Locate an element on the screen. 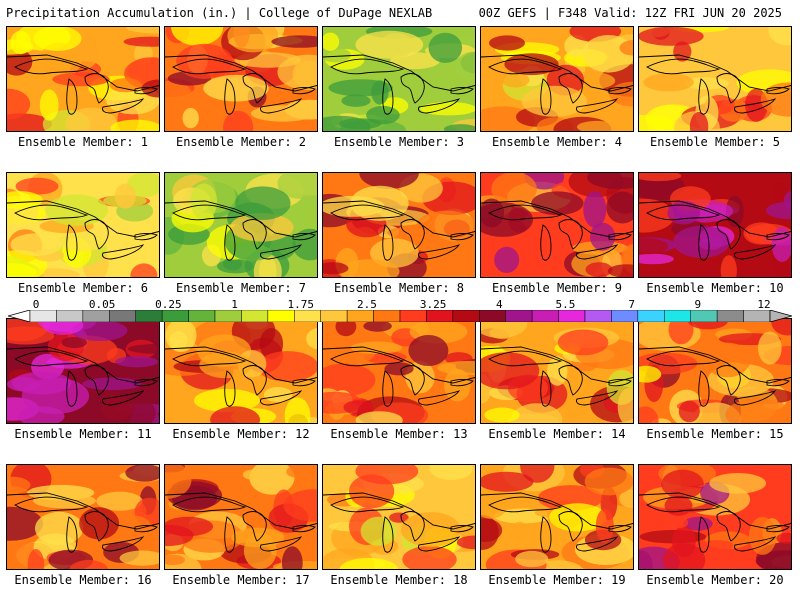 This screenshot has width=800, height=600. ensemble-member-label: Ensemble Member: 1 is located at coordinates (83, 142).